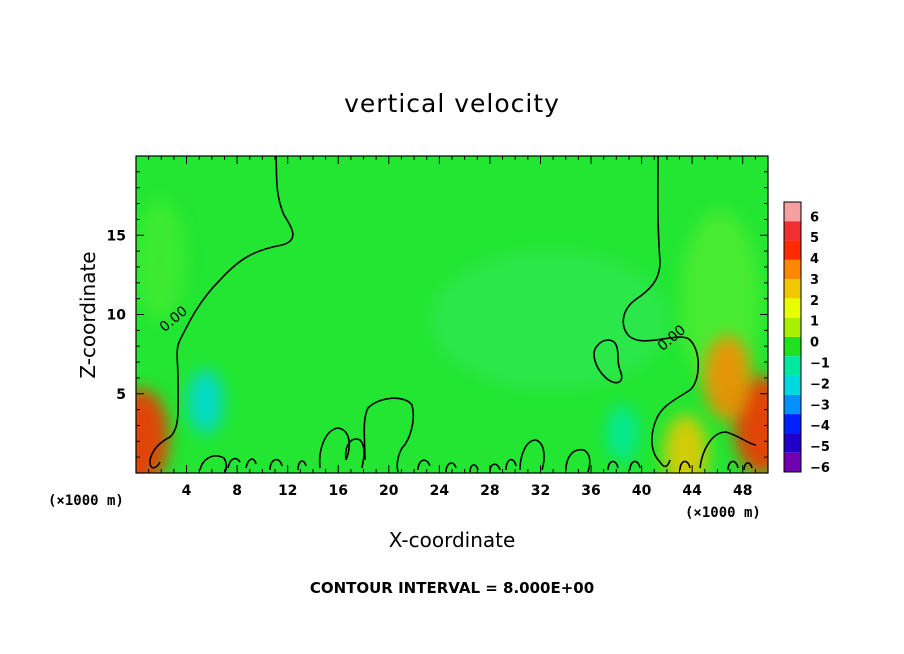 This screenshot has height=654, width=904. I want to click on x-tick-label: 8, so click(237, 491).